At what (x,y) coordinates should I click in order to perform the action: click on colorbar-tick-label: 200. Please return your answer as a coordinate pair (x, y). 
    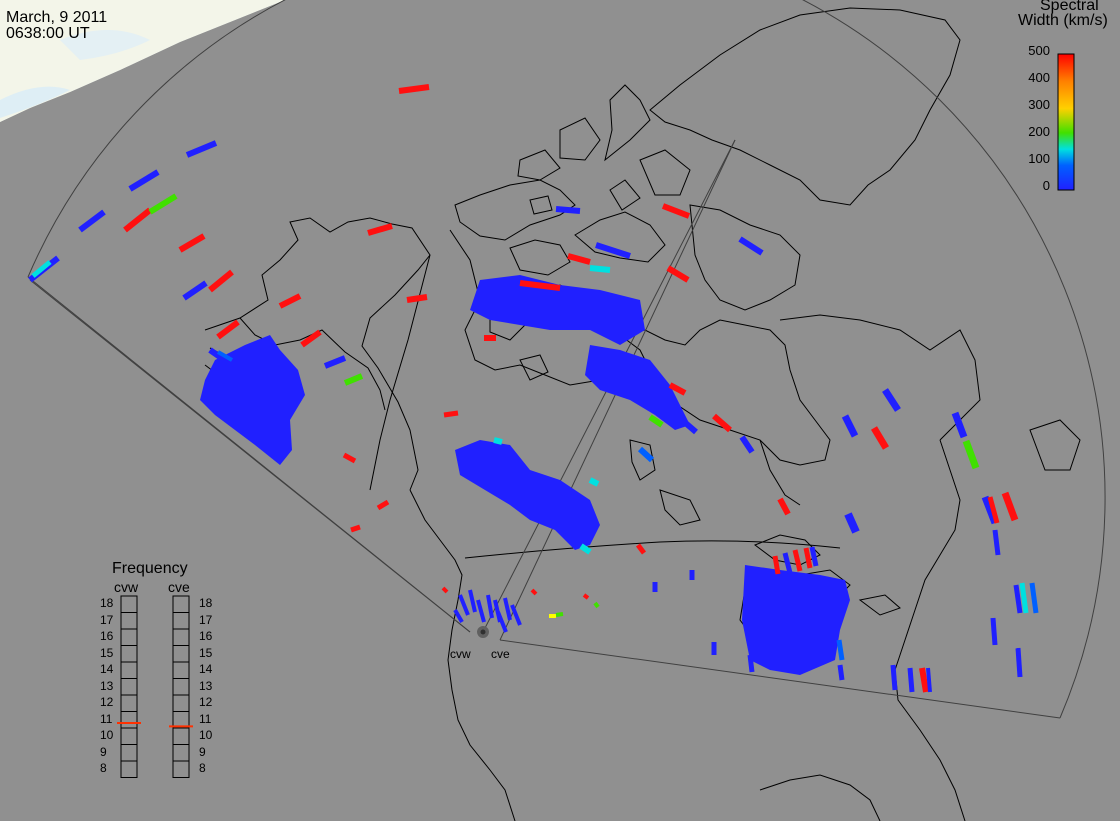
    Looking at the image, I should click on (1039, 131).